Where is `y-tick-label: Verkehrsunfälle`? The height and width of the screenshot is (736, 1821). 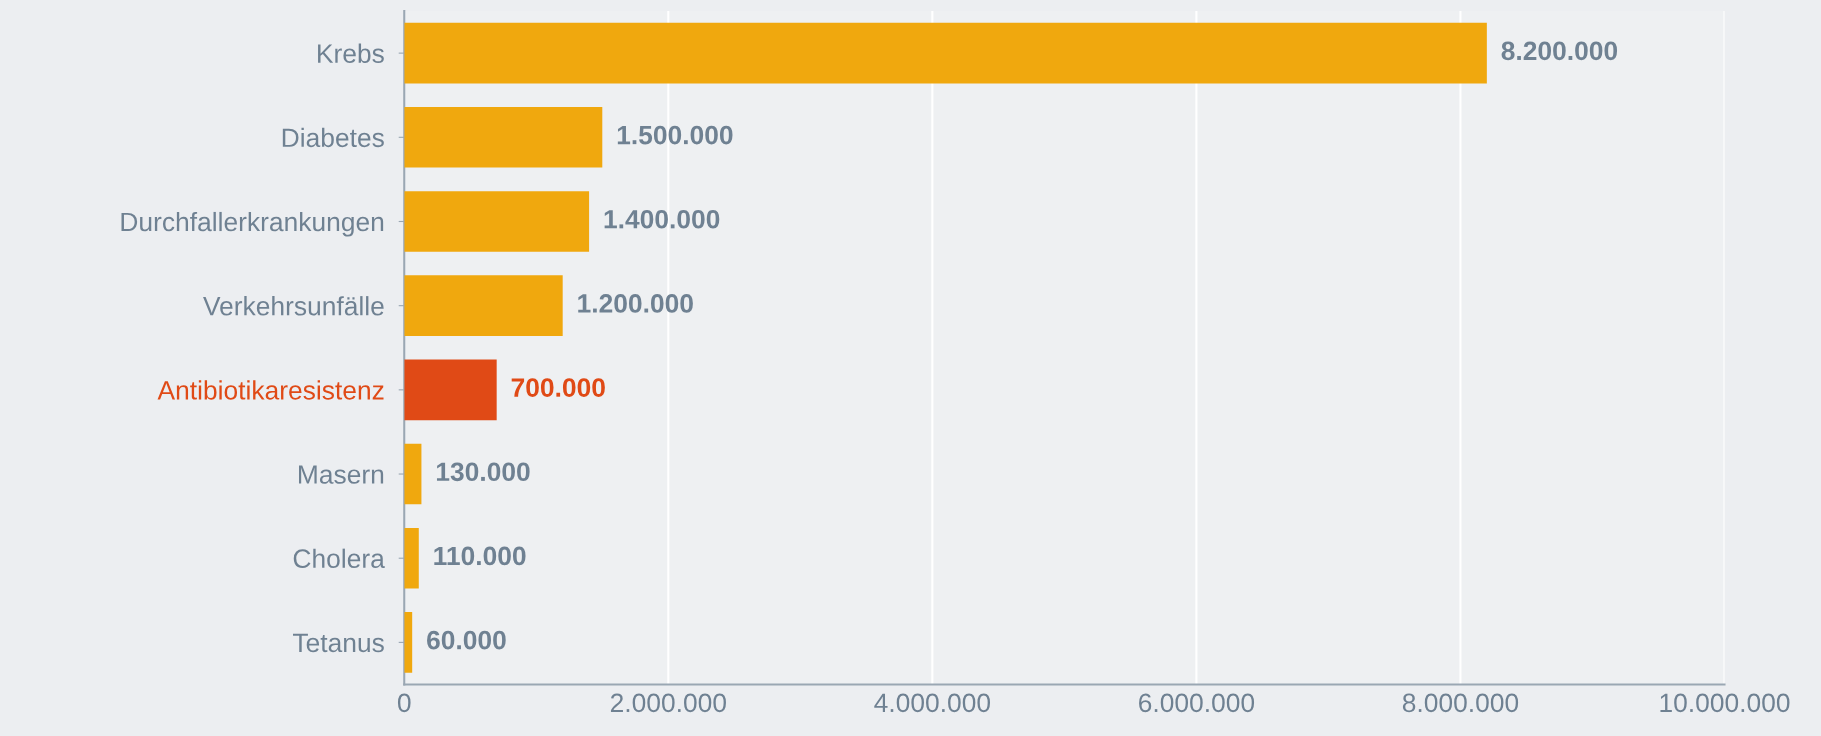 y-tick-label: Verkehrsunfälle is located at coordinates (293, 306).